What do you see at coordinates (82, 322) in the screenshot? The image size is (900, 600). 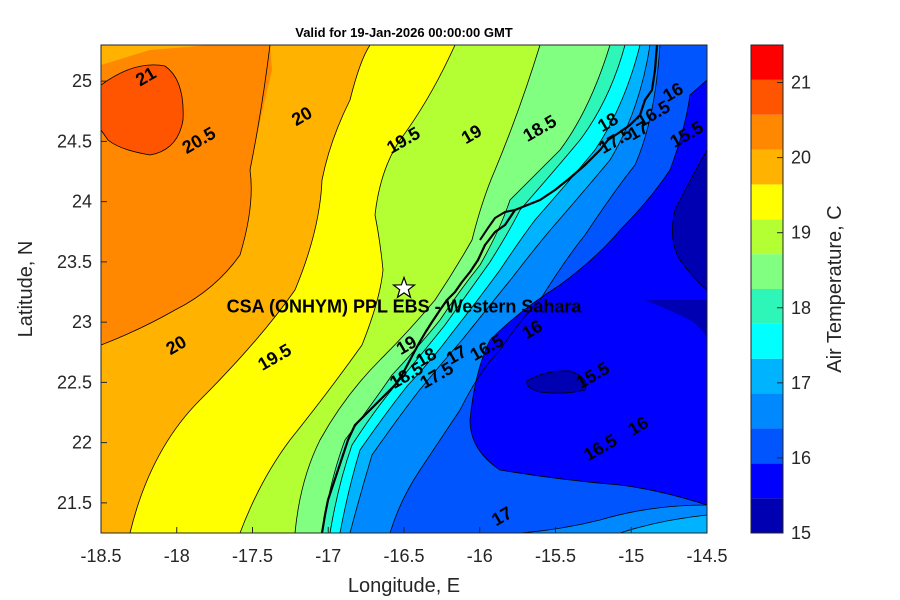 I see `y-tick-label: 23` at bounding box center [82, 322].